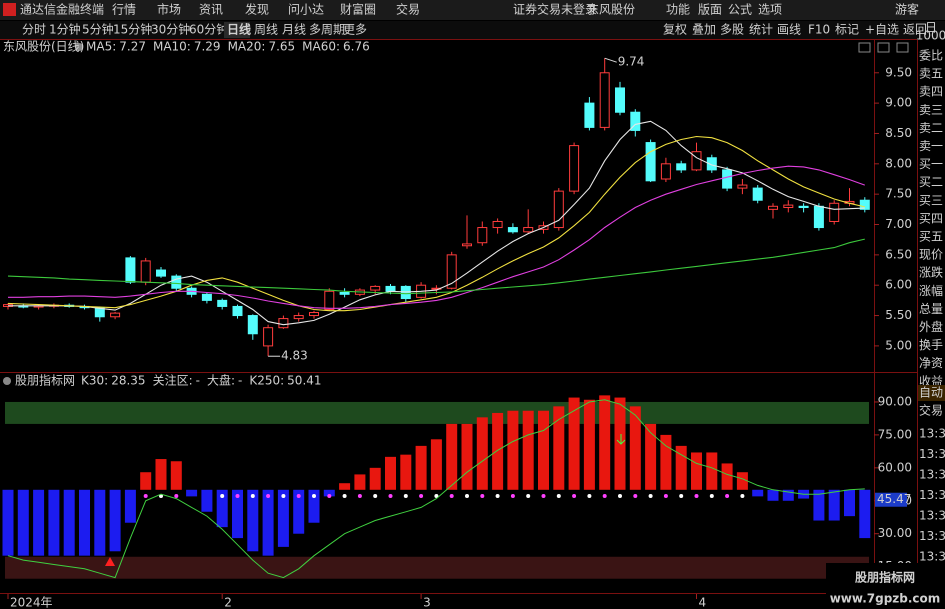  I want to click on menu-item: 发现, so click(257, 9).